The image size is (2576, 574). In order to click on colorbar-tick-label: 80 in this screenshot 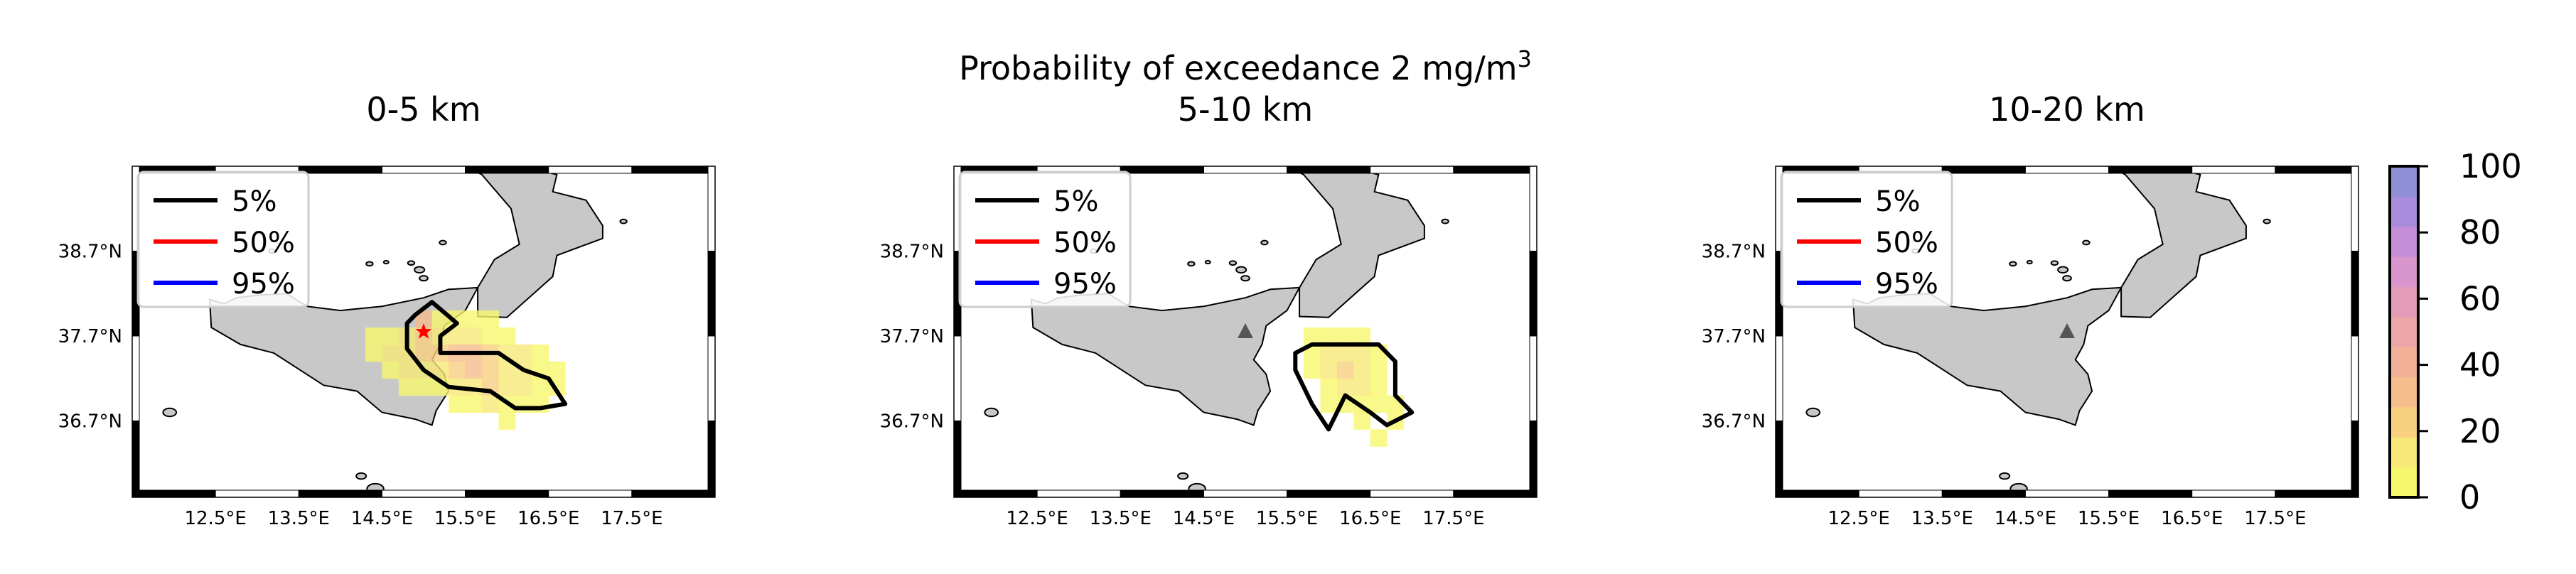, I will do `click(2480, 232)`.